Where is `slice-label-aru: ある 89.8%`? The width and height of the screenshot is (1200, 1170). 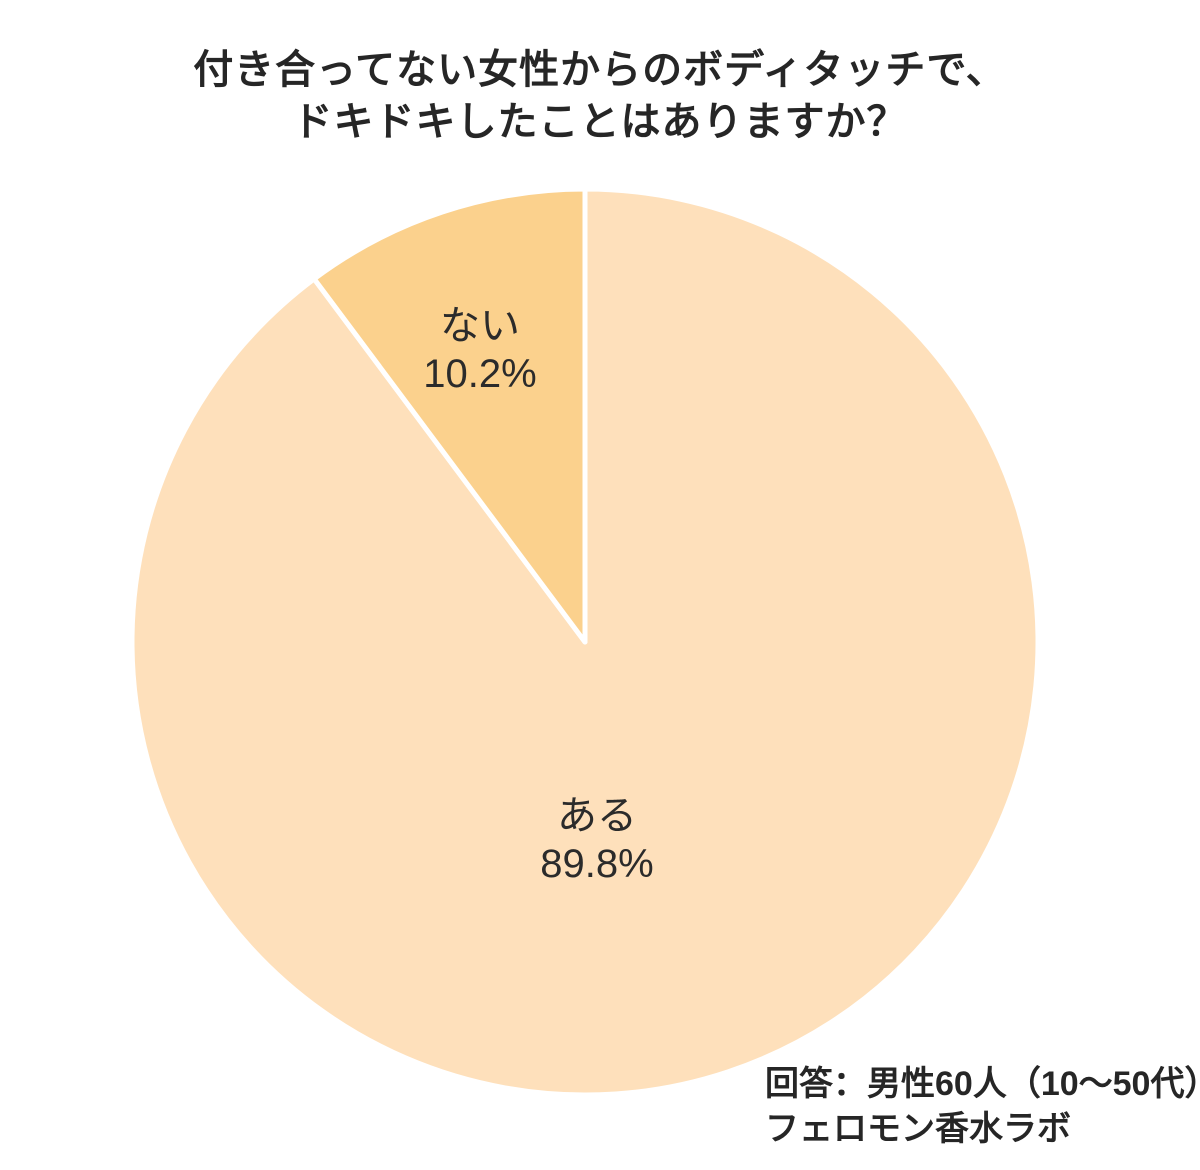 slice-label-aru: ある 89.8% is located at coordinates (596, 840).